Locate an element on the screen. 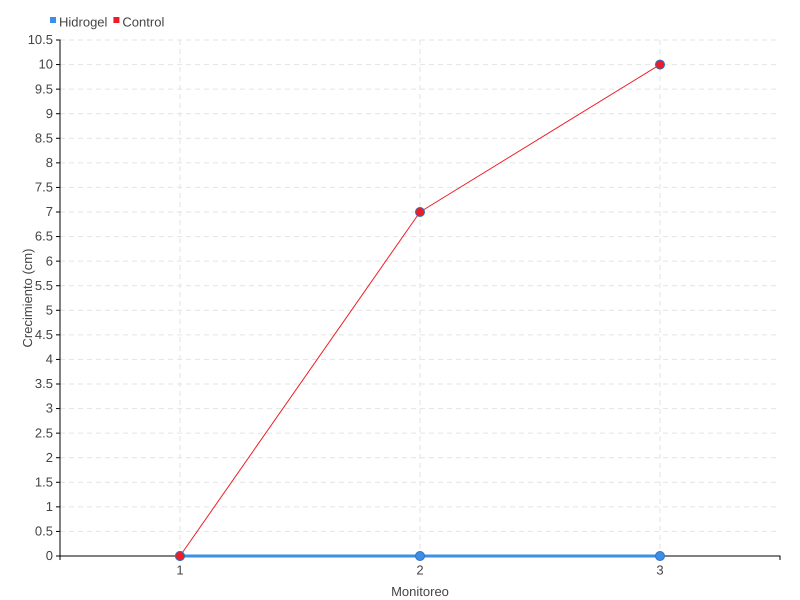 This screenshot has width=800, height=600. y-tick-label: 1.5 is located at coordinates (43, 482).